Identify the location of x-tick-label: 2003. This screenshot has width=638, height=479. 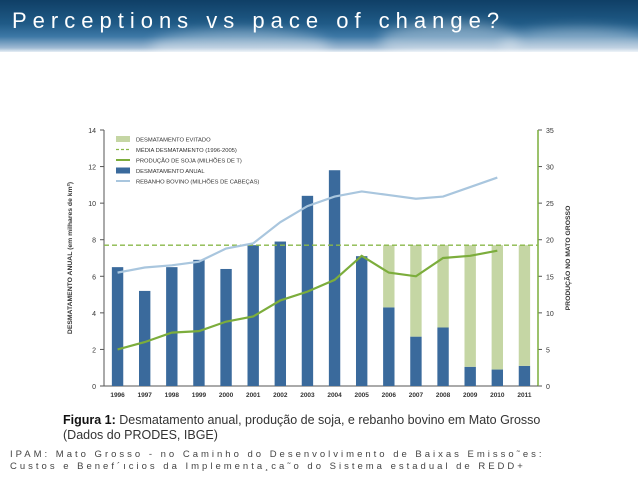
(307, 395).